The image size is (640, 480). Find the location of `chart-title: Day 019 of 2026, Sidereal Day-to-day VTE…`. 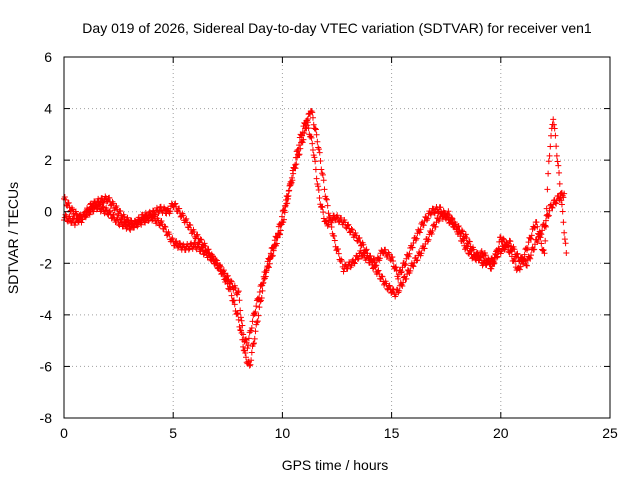

chart-title: Day 019 of 2026, Sidereal Day-to-day VTE… is located at coordinates (337, 28).